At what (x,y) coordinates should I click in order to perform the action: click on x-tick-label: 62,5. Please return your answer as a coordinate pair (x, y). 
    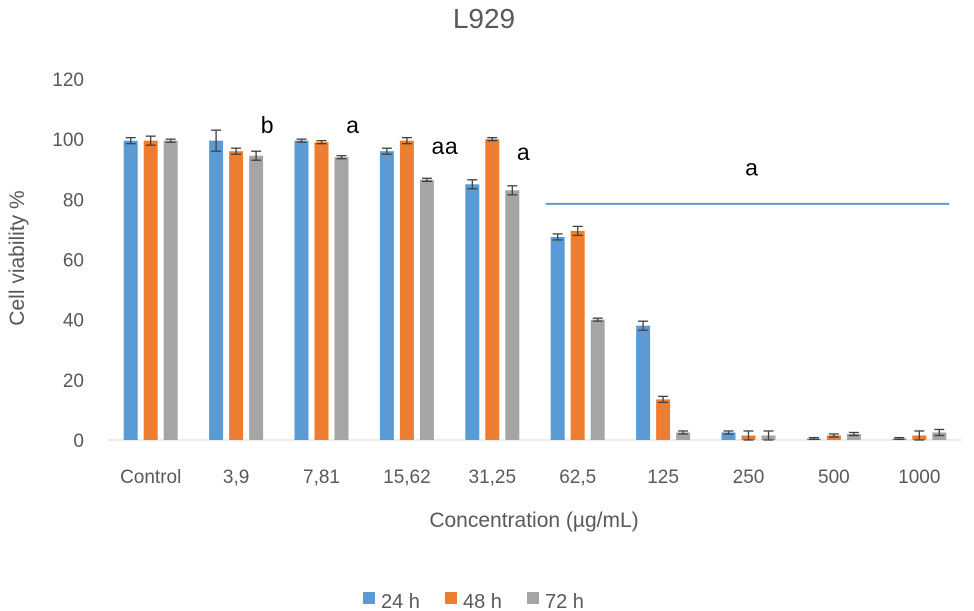
    Looking at the image, I should click on (577, 477).